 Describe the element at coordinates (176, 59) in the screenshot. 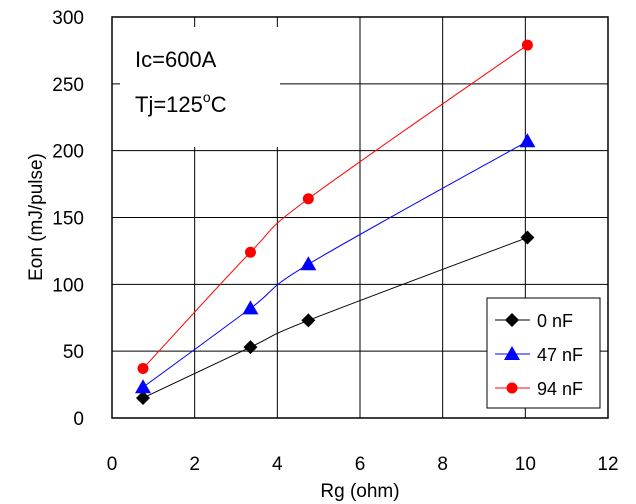

I see `annotation-ic: Ic=600A` at that location.